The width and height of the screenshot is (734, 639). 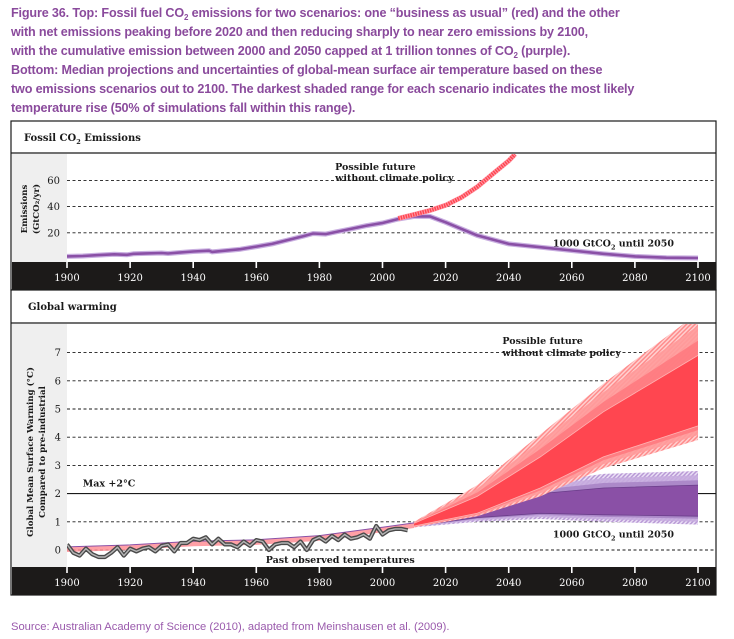 What do you see at coordinates (25, 209) in the screenshot?
I see `emissions-y-axis-label-line-1: Emissions` at bounding box center [25, 209].